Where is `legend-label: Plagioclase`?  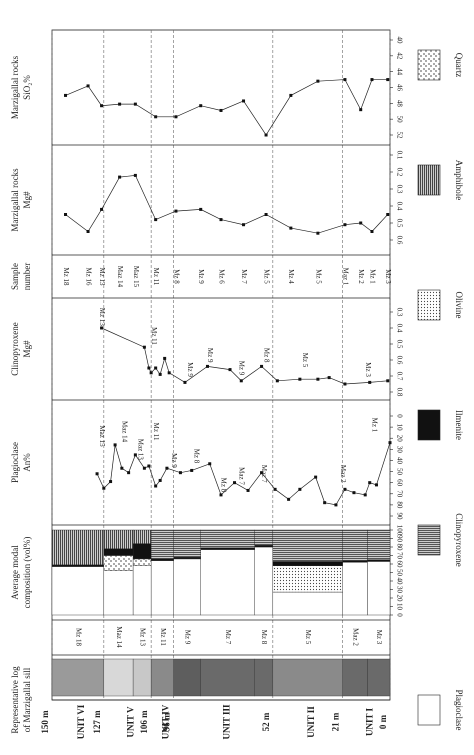 legend-label: Plagioclase is located at coordinates (459, 710).